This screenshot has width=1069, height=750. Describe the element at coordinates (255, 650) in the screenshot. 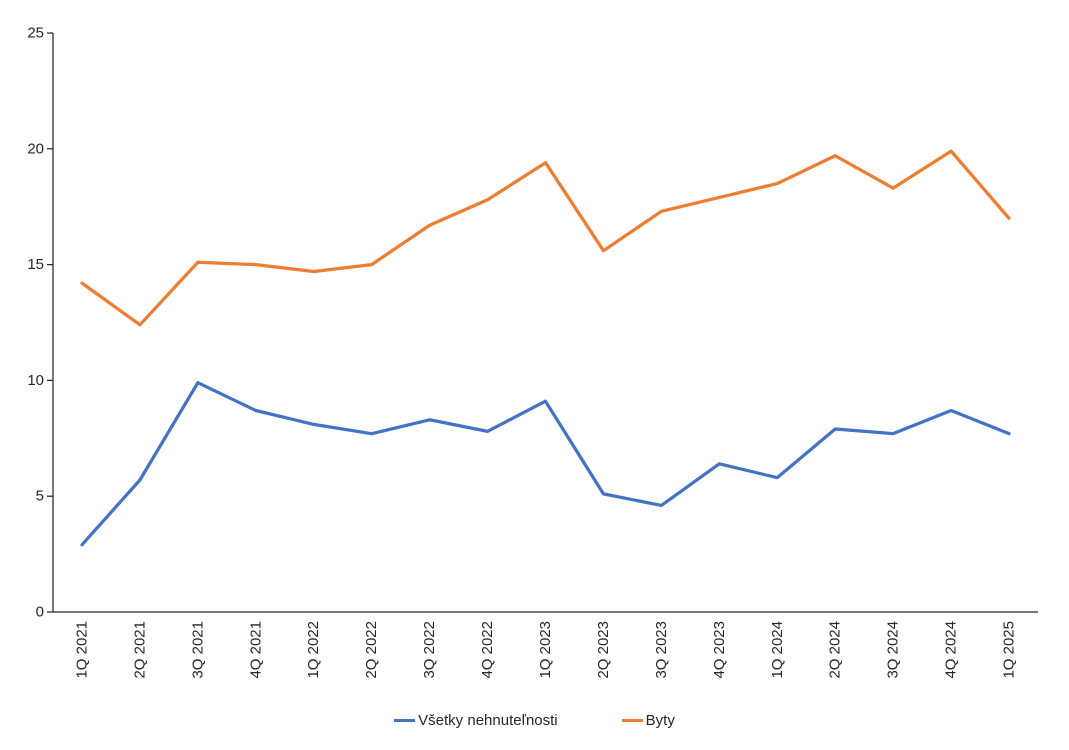

I see `x-tick-label: 4Q 2021` at that location.